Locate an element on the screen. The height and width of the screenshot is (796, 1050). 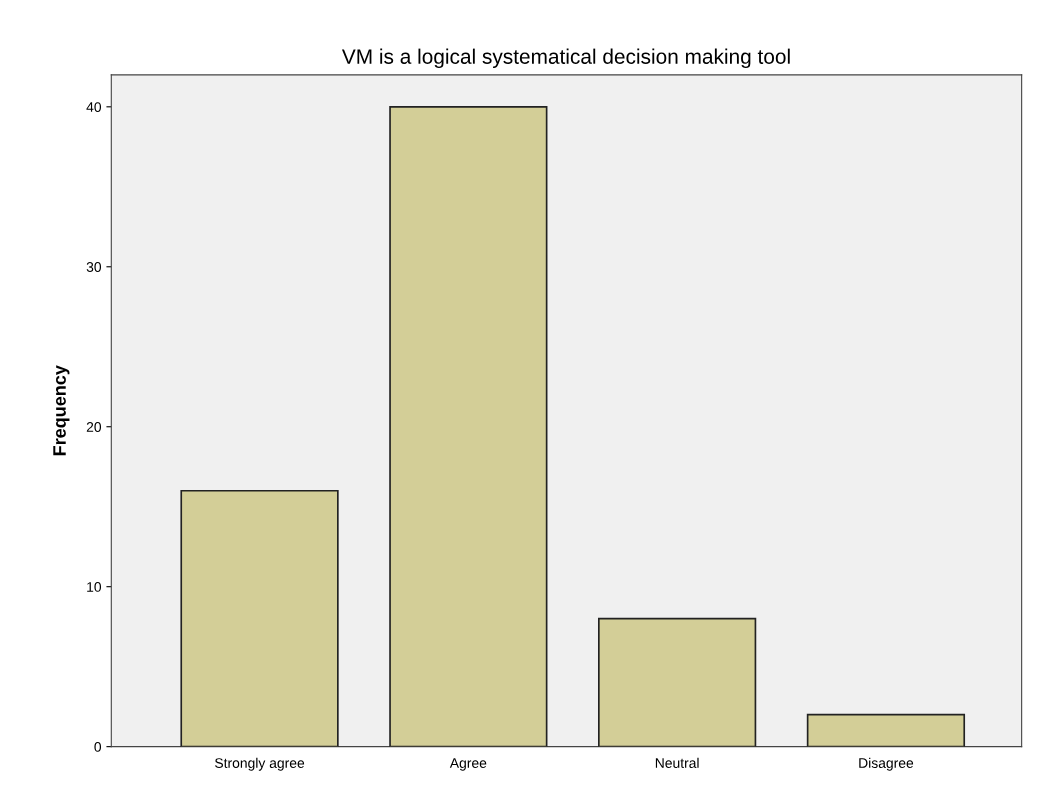
y-tick-label: 10 is located at coordinates (94, 587).